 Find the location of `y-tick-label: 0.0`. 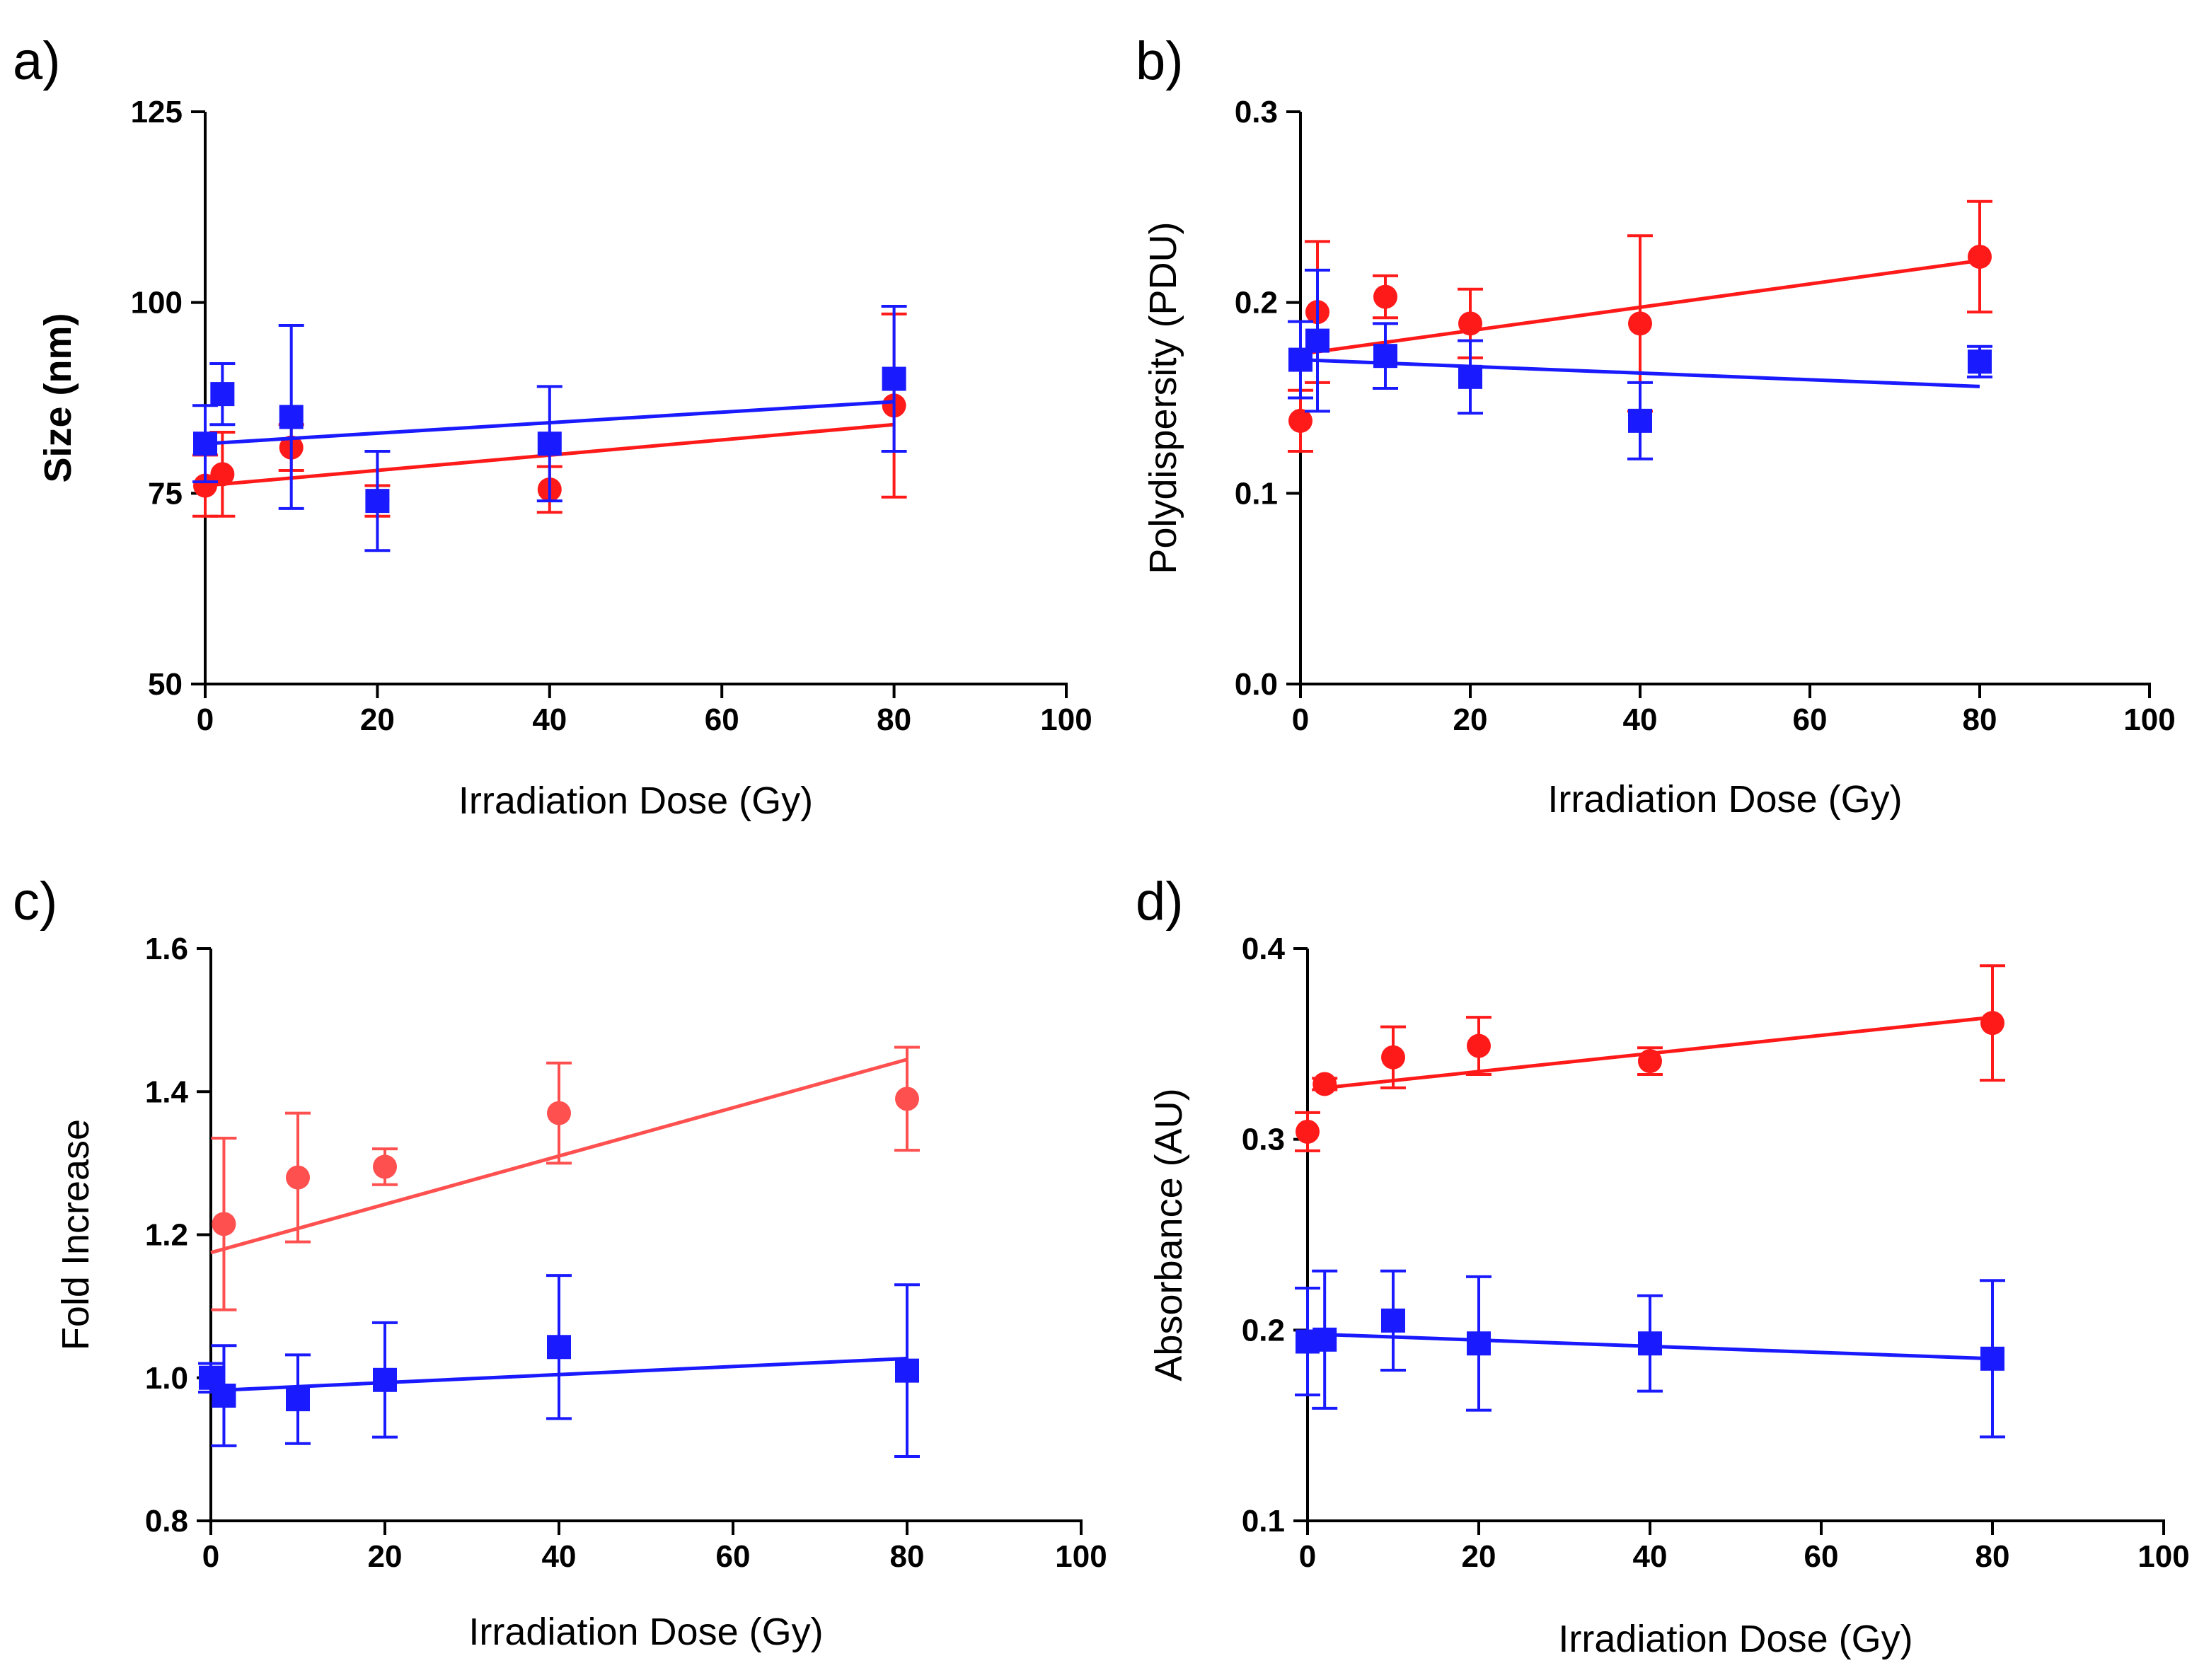

y-tick-label: 0.0 is located at coordinates (1256, 684).